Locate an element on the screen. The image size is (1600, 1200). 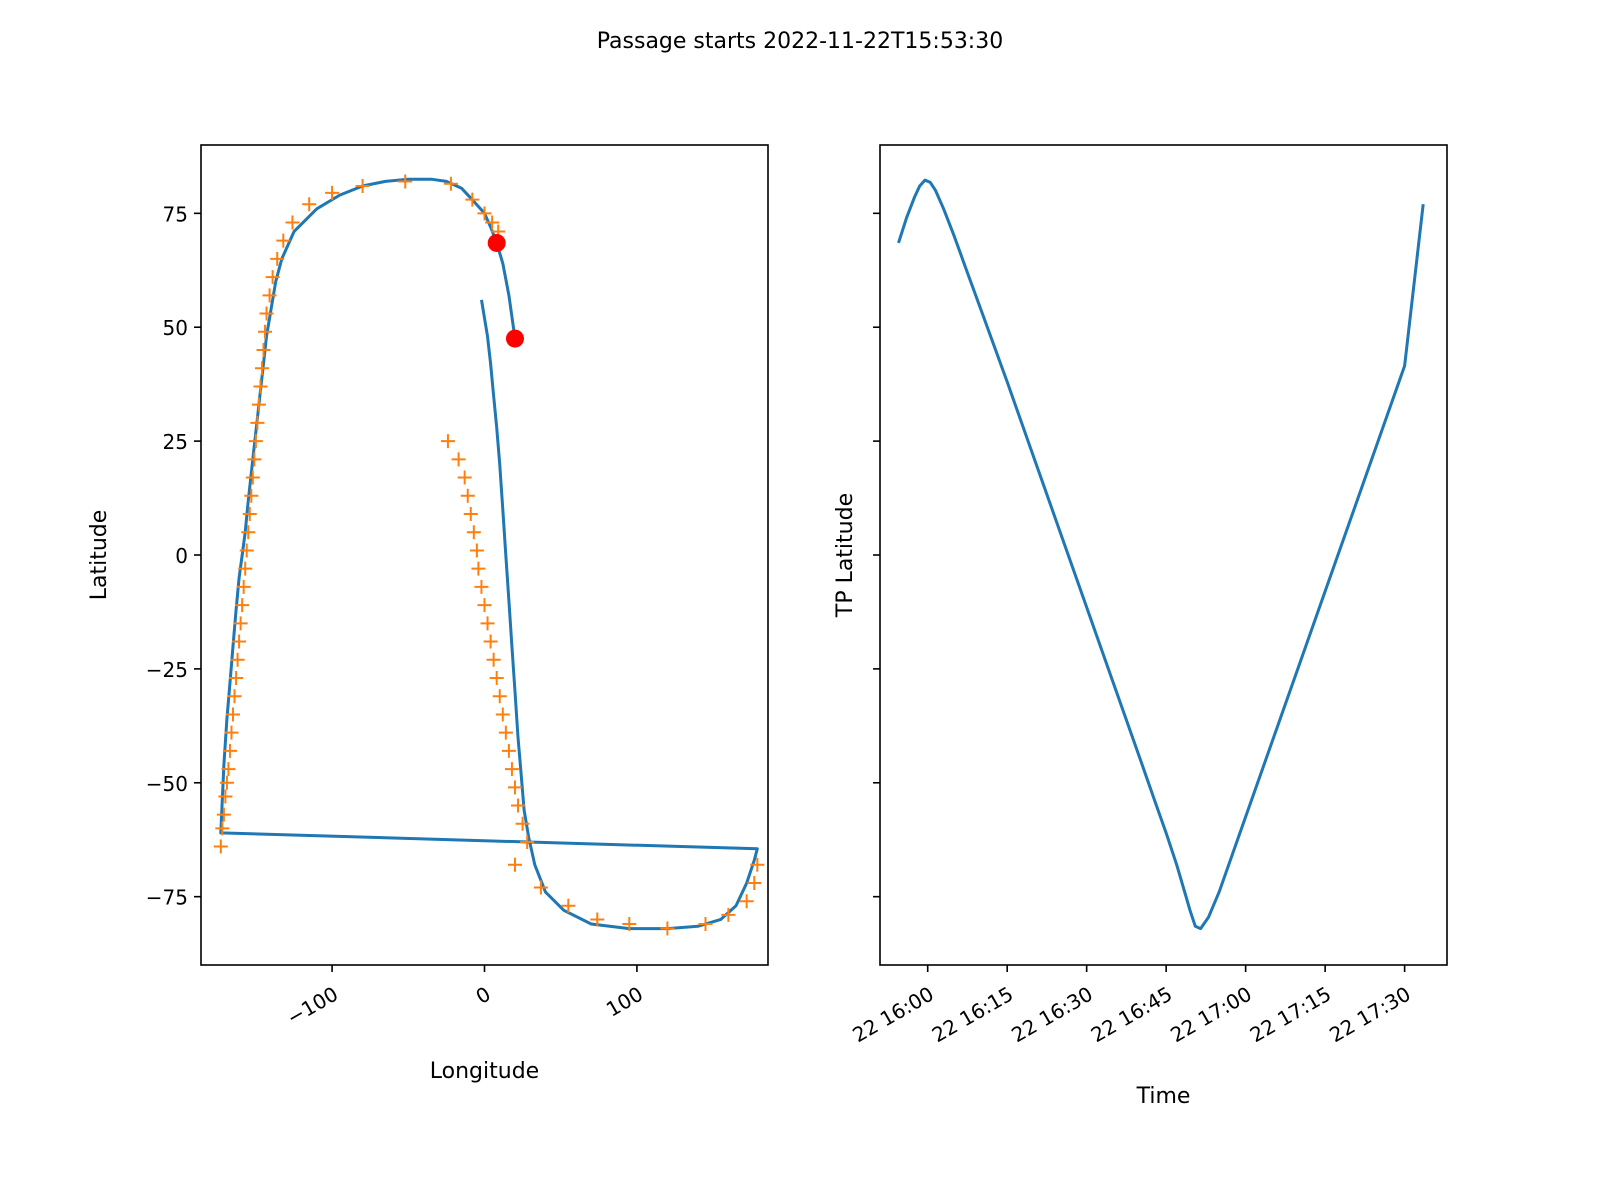
x-axis-label: Time is located at coordinates (1163, 1096).